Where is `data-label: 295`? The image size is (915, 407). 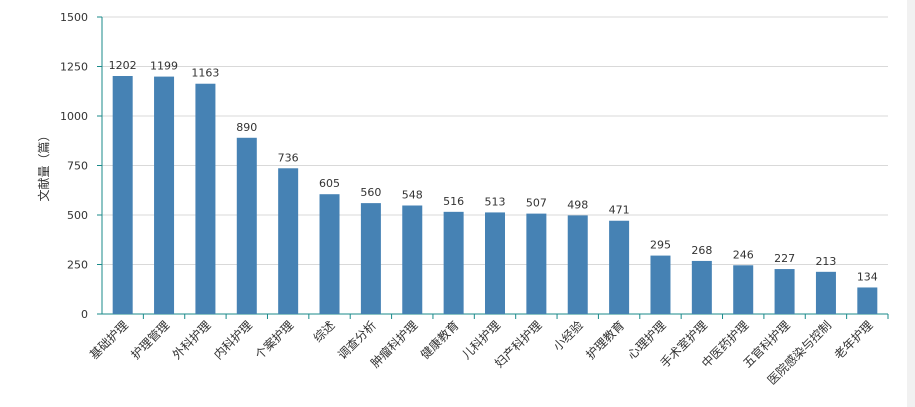
data-label: 295 is located at coordinates (660, 245).